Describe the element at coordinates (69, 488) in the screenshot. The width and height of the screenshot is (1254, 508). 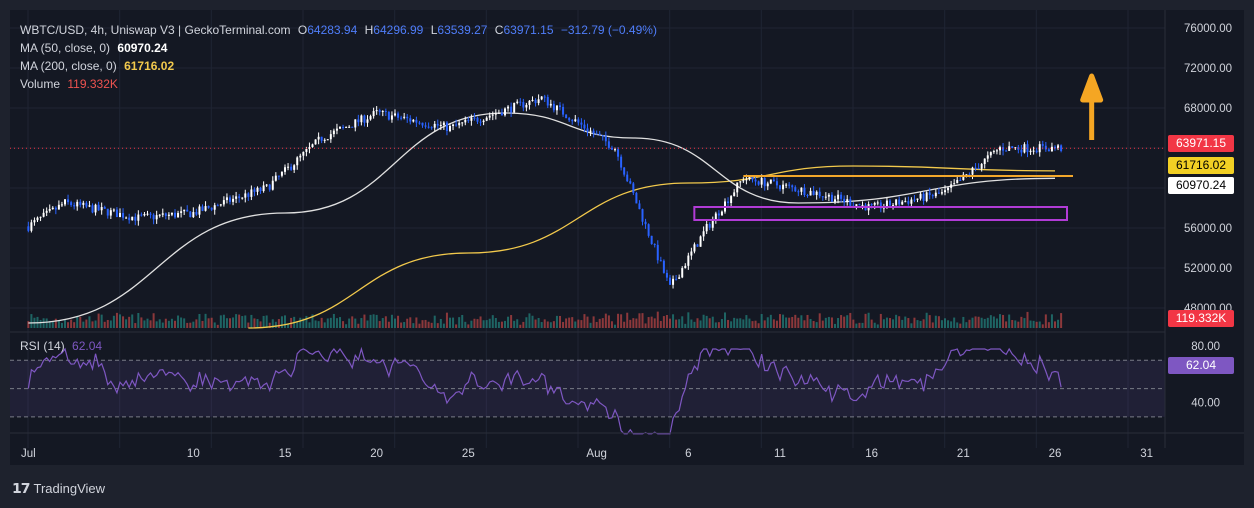
I see `tradingview-wordmark: TradingView` at that location.